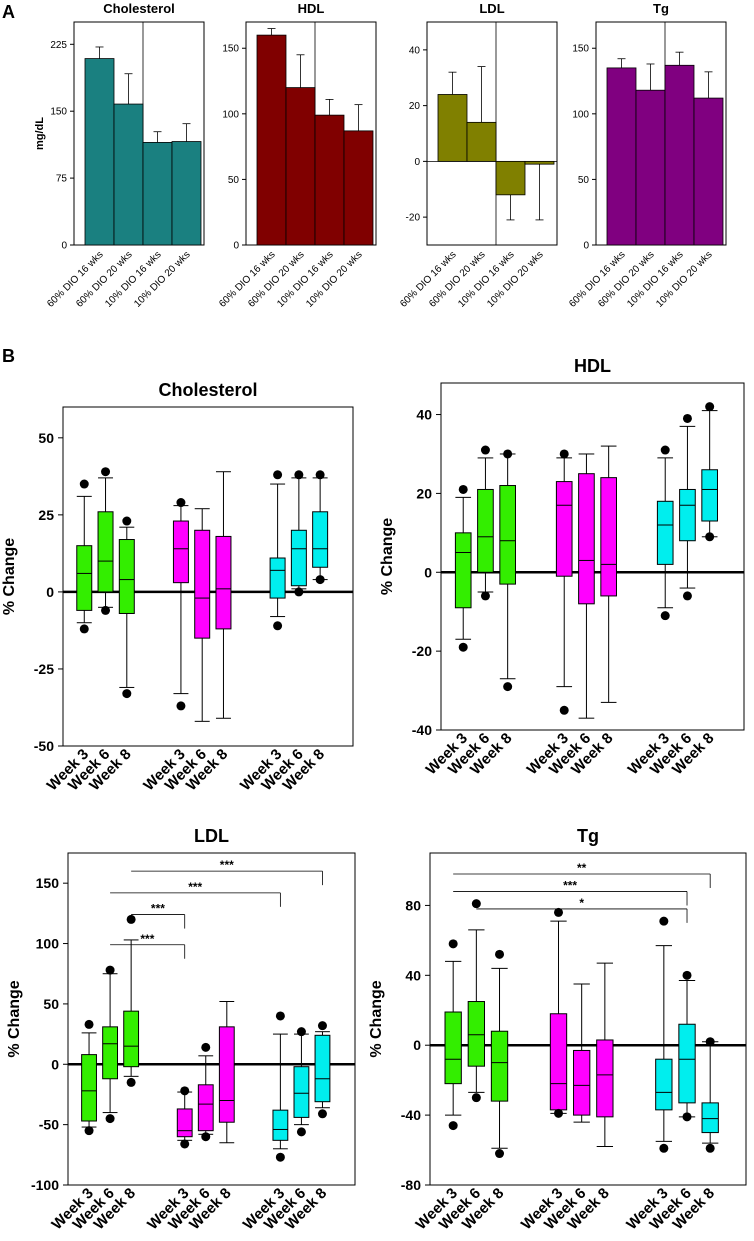 The image size is (754, 1241). What do you see at coordinates (195, 887) in the screenshot?
I see `sig-label-ldl-2: ***` at bounding box center [195, 887].